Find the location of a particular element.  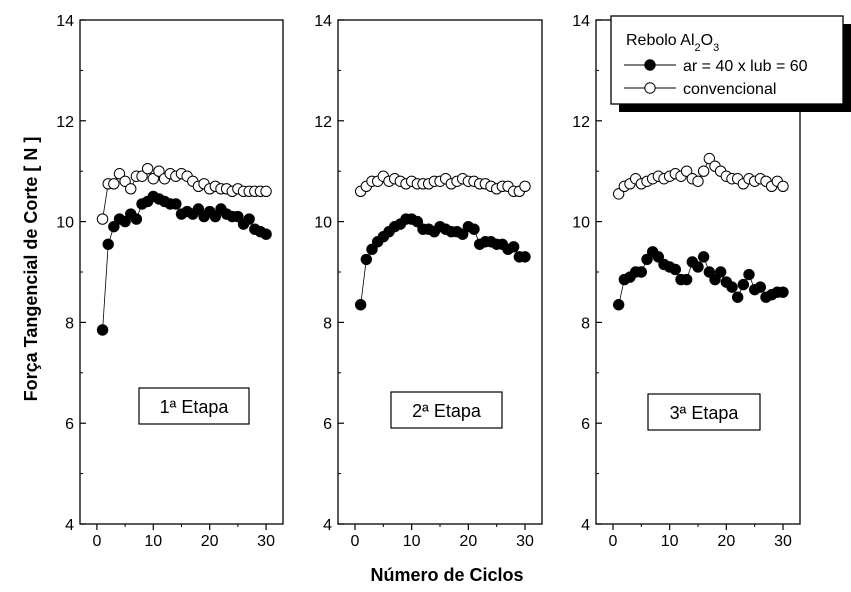

legend-title-subscript: 3 is located at coordinates (716, 48).